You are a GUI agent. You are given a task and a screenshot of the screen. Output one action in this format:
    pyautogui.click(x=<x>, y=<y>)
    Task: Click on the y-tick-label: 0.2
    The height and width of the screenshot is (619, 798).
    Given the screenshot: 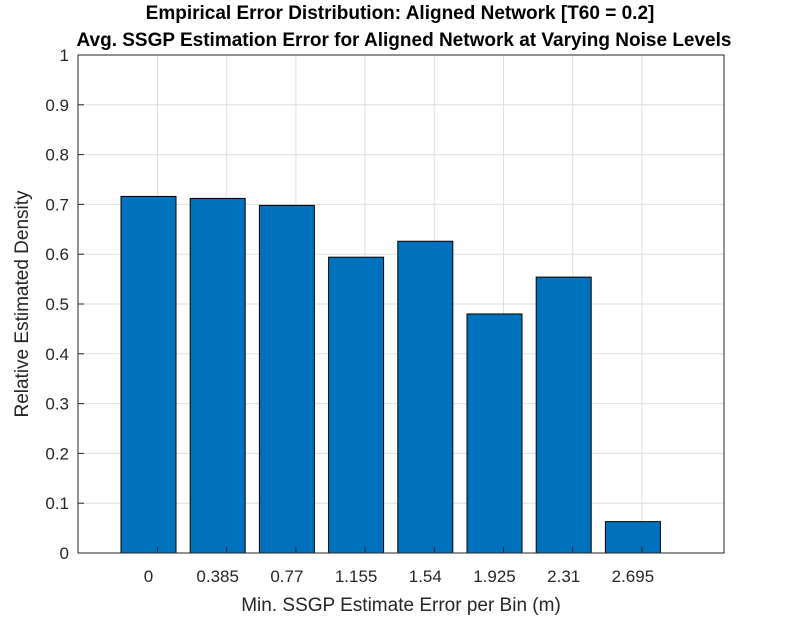 What is the action you would take?
    pyautogui.click(x=57, y=453)
    